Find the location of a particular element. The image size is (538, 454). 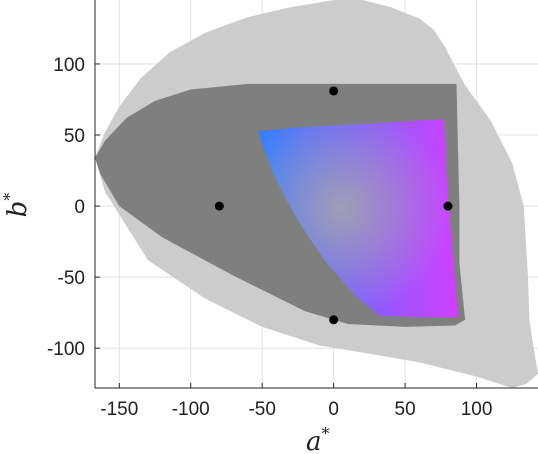

y-tick-label: -100 is located at coordinates (66, 349).